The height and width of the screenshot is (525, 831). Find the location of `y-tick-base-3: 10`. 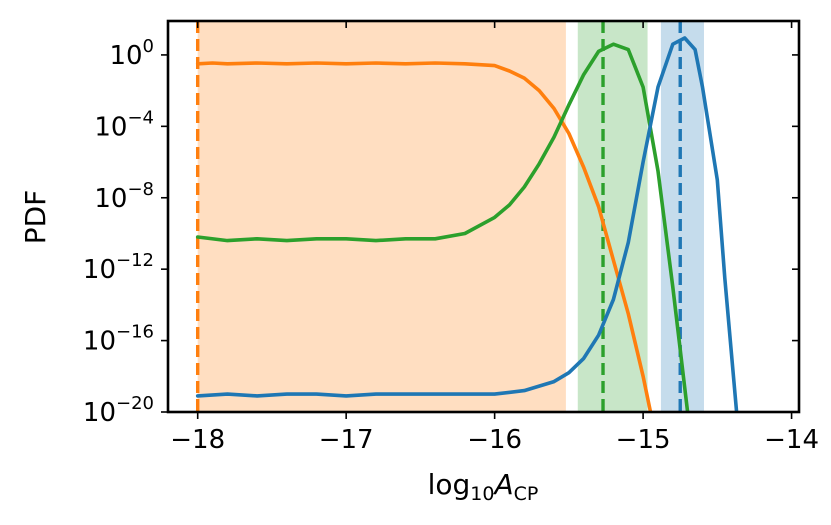

y-tick-base-3: 10 is located at coordinates (99, 270).